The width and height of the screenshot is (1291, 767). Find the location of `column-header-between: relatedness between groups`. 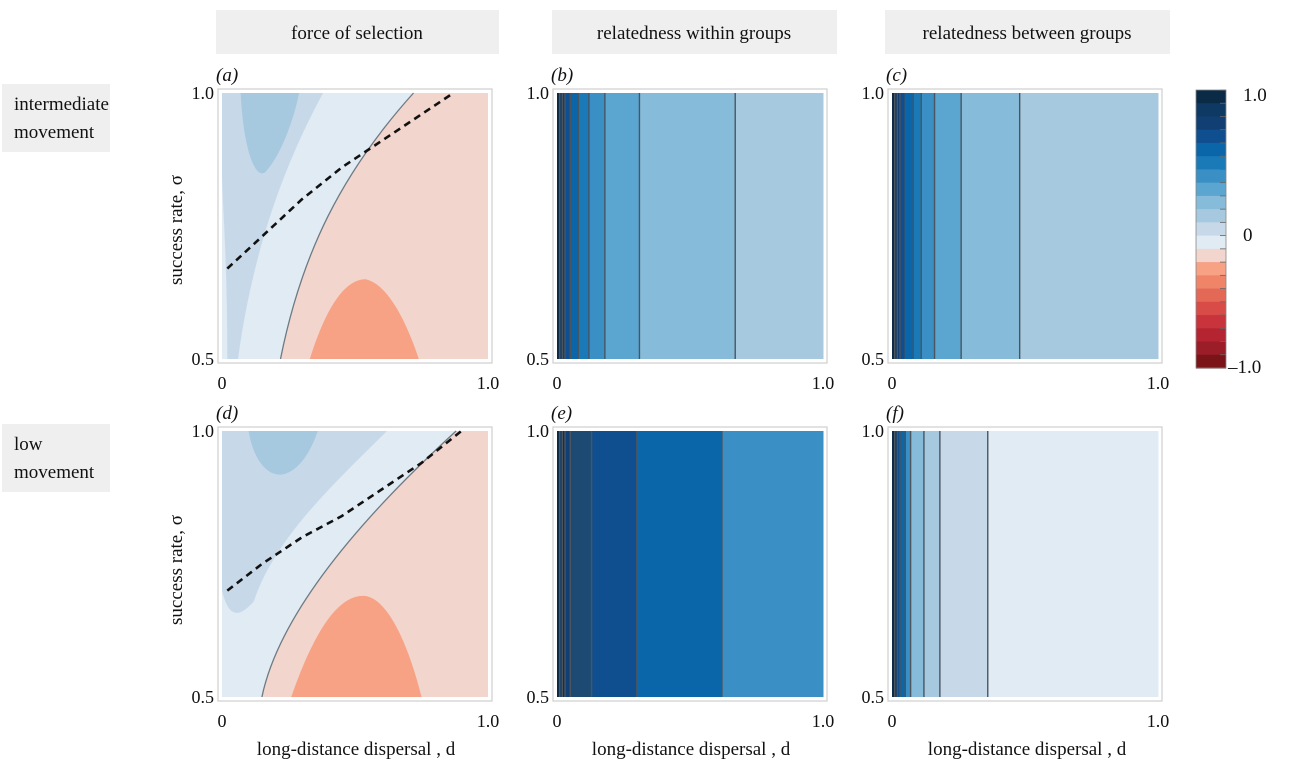

column-header-between: relatedness between groups is located at coordinates (1027, 33).